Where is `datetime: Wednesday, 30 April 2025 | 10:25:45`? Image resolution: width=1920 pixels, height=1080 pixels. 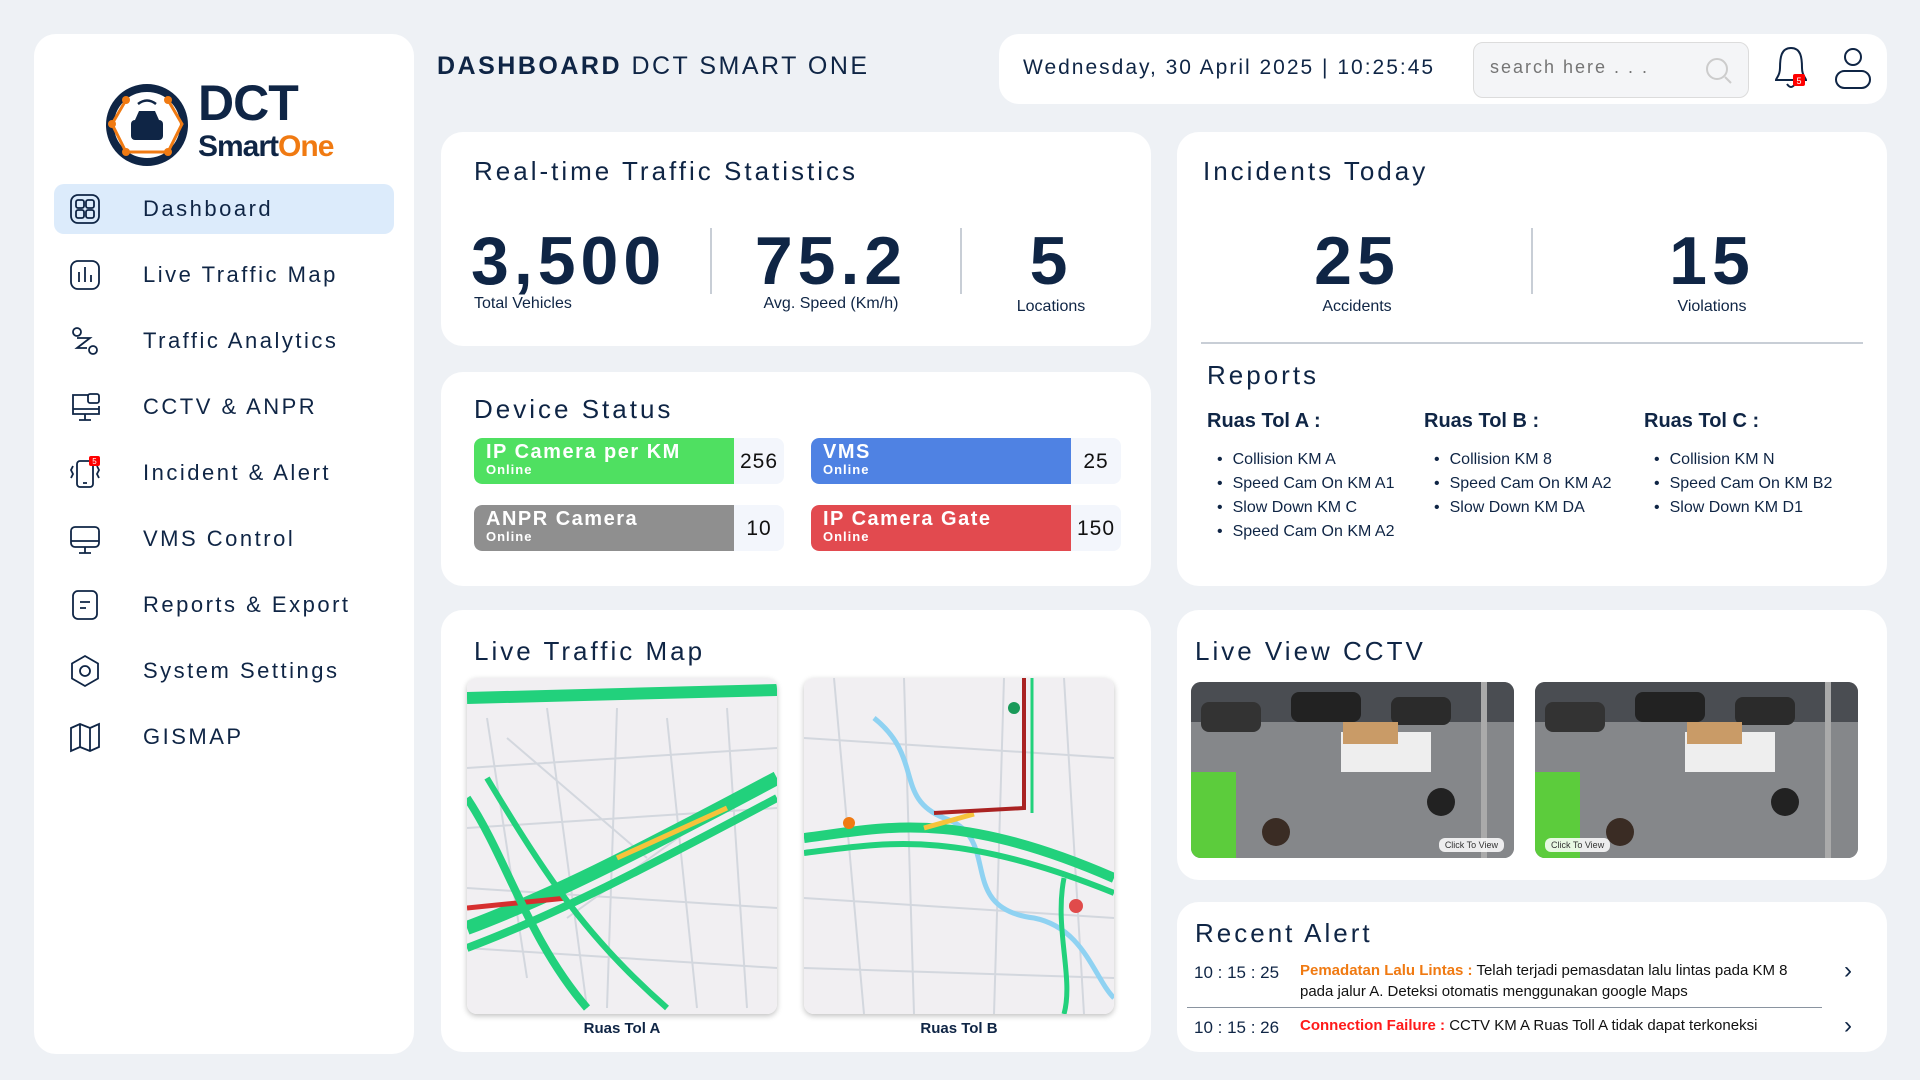
datetime: Wednesday, 30 April 2025 | 10:25:45 is located at coordinates (1229, 67).